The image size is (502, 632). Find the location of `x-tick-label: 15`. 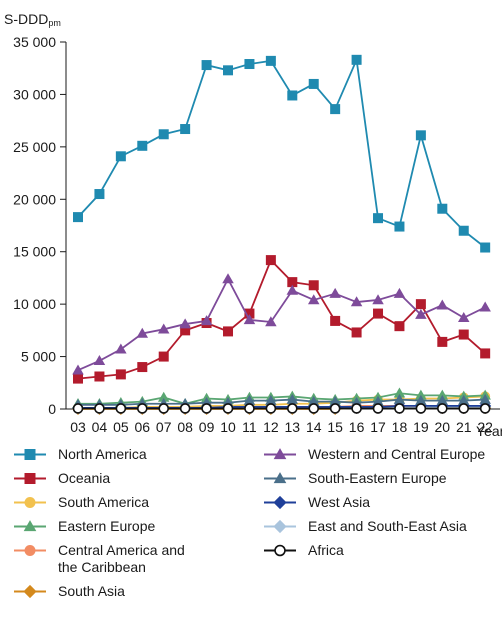

x-tick-label: 15 is located at coordinates (335, 427).